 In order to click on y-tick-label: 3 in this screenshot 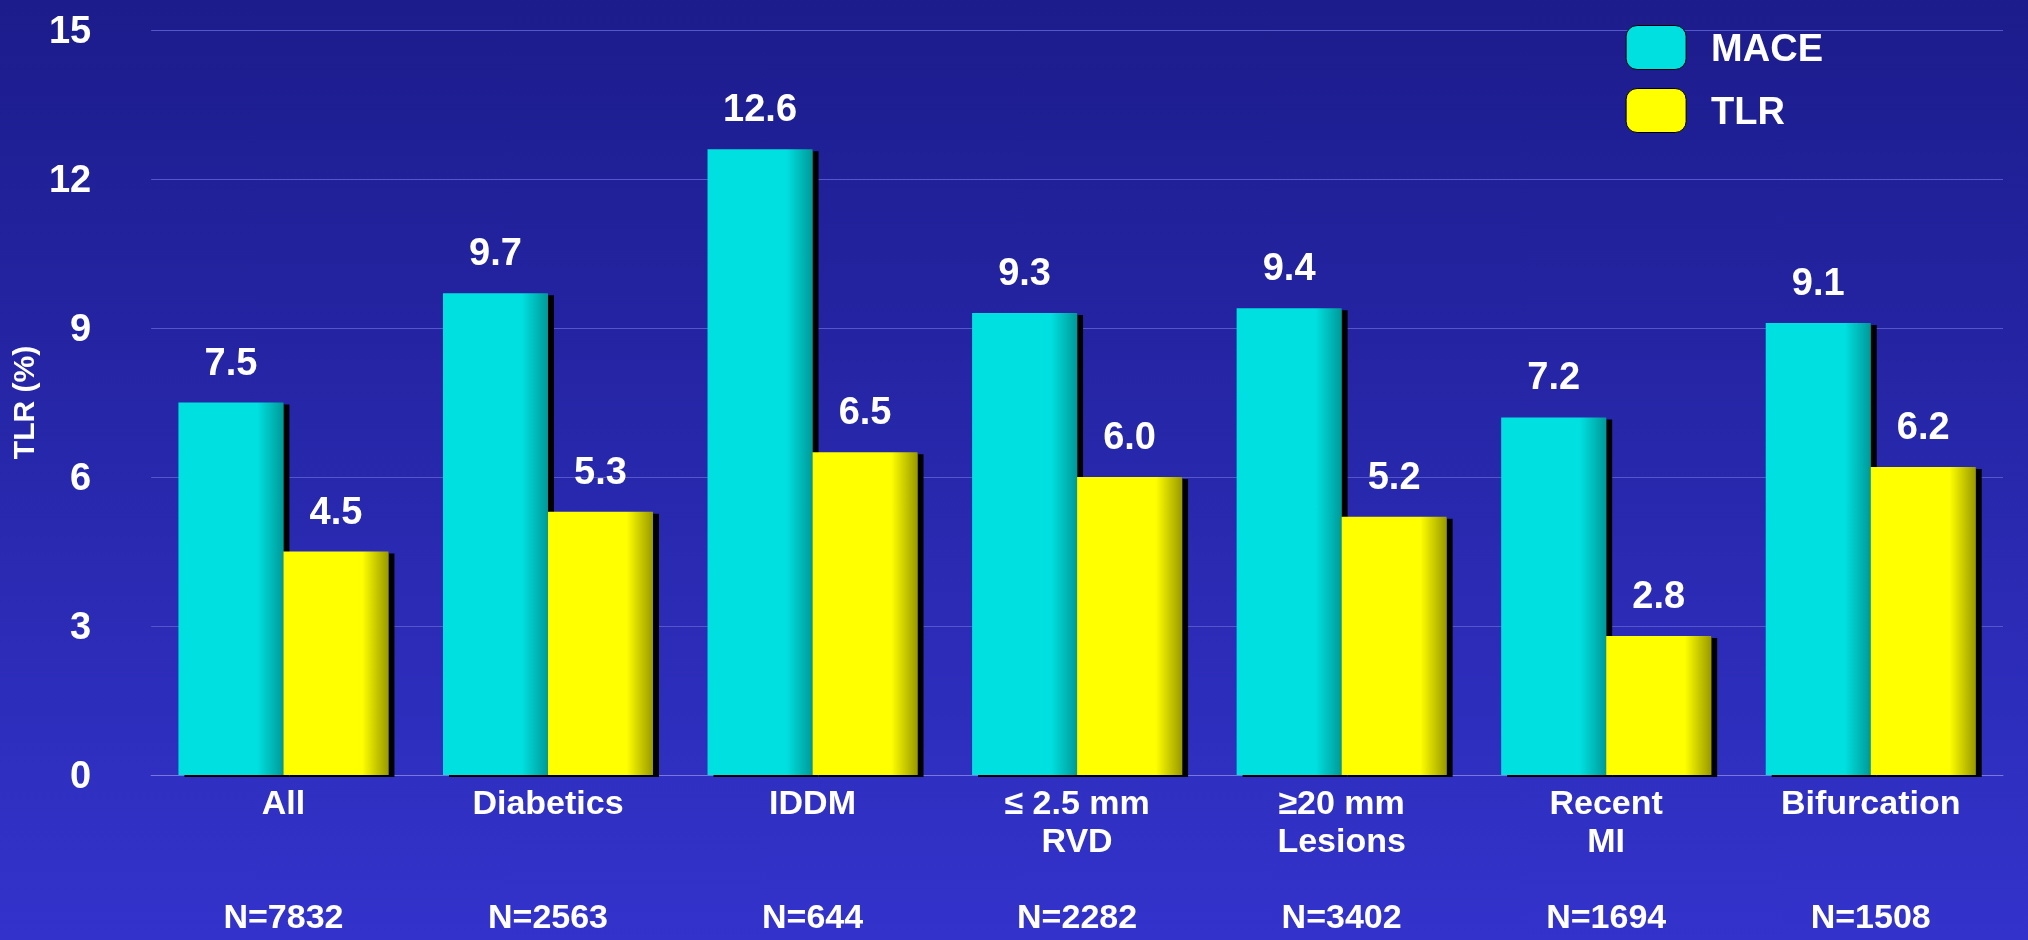, I will do `click(81, 626)`.